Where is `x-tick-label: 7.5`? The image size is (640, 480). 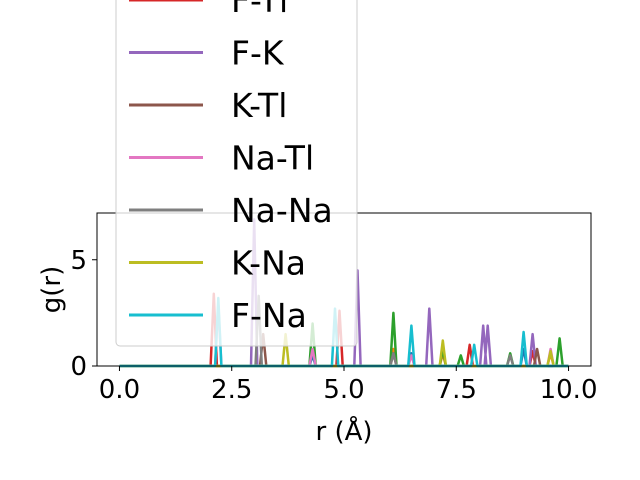
x-tick-label: 7.5 is located at coordinates (456, 390).